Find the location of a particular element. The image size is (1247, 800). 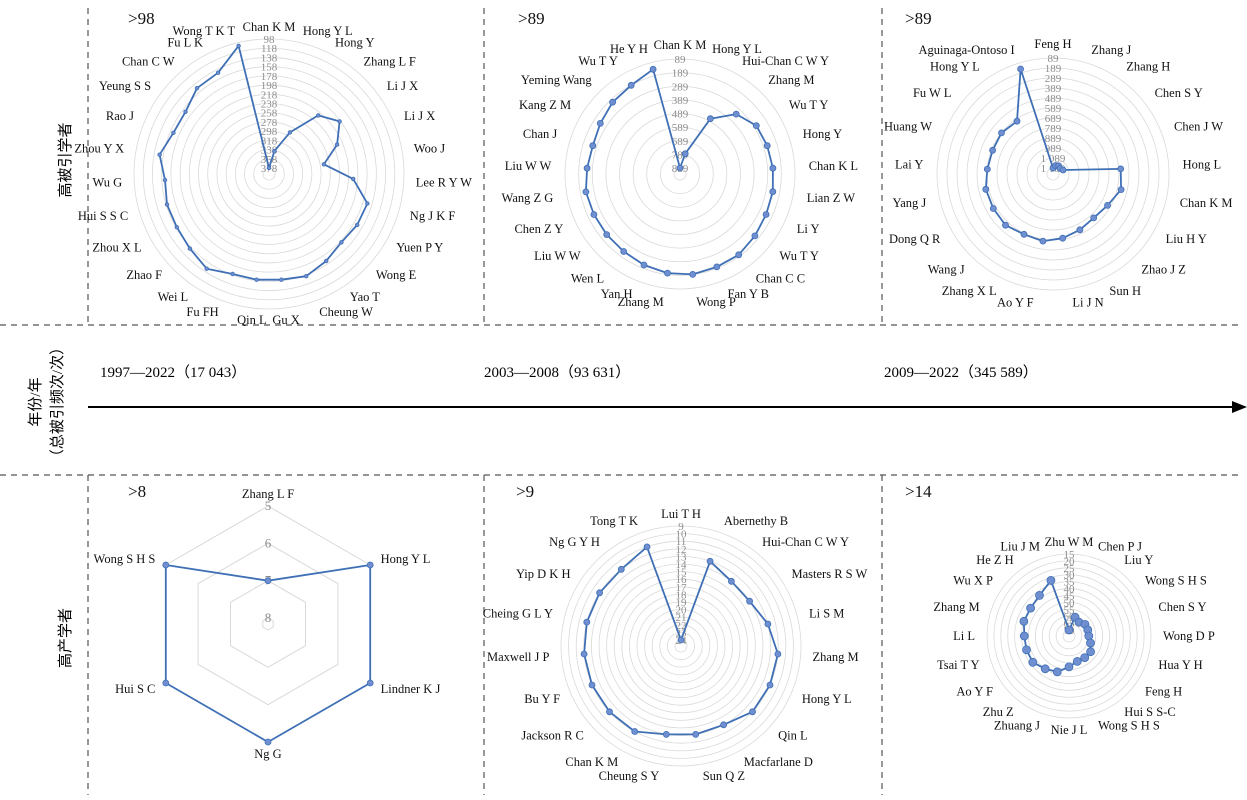

category-label: Chen S Y is located at coordinates (1182, 607).